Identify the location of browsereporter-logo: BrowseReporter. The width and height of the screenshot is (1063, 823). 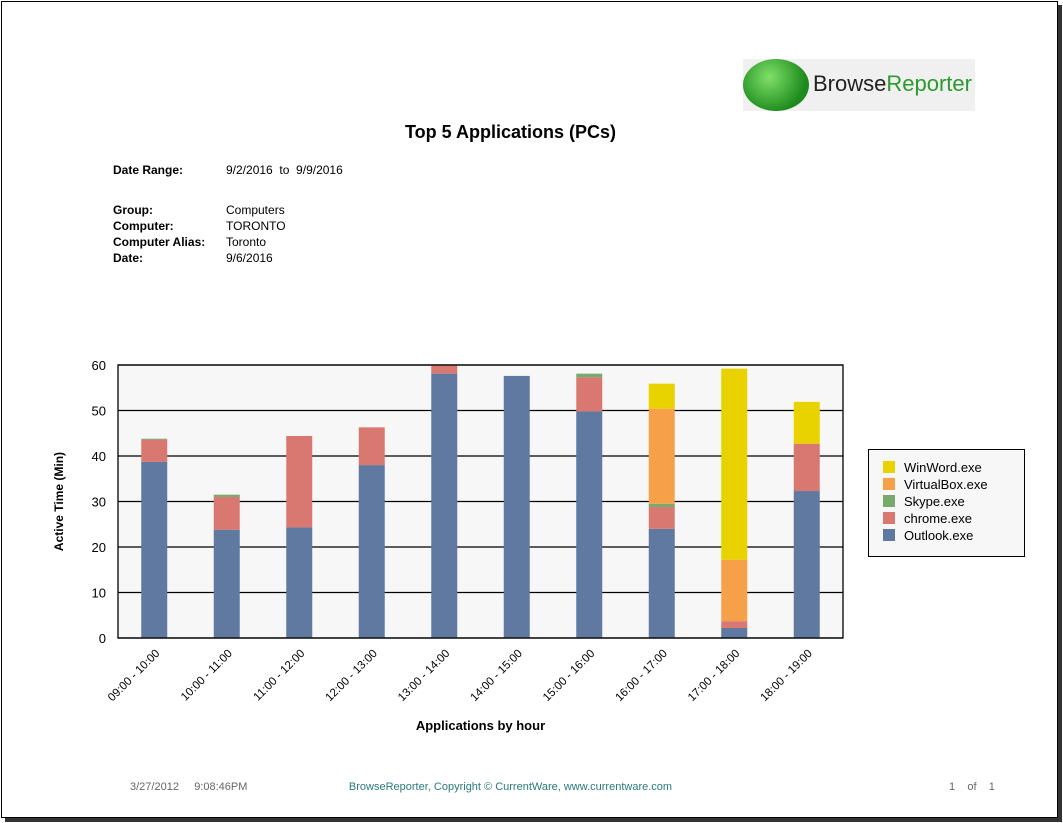
(859, 85).